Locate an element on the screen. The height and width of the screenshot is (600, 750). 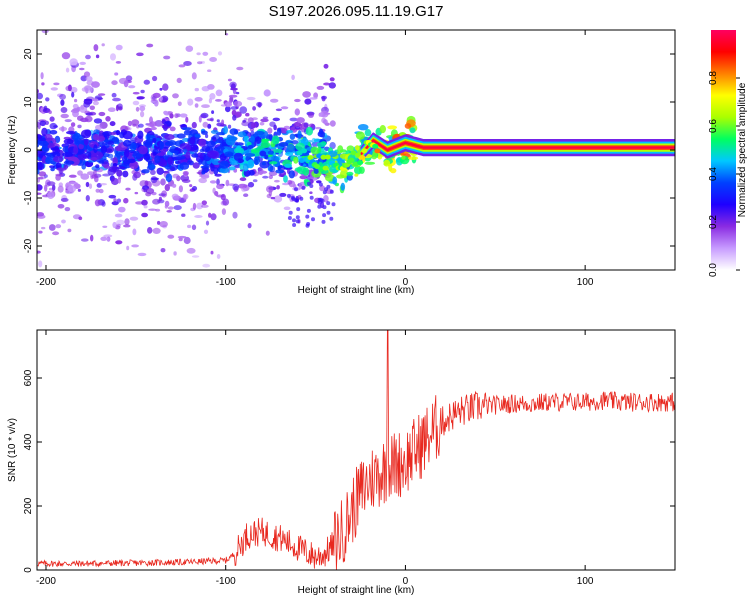
y-tick-label: -20 is located at coordinates (28, 245).